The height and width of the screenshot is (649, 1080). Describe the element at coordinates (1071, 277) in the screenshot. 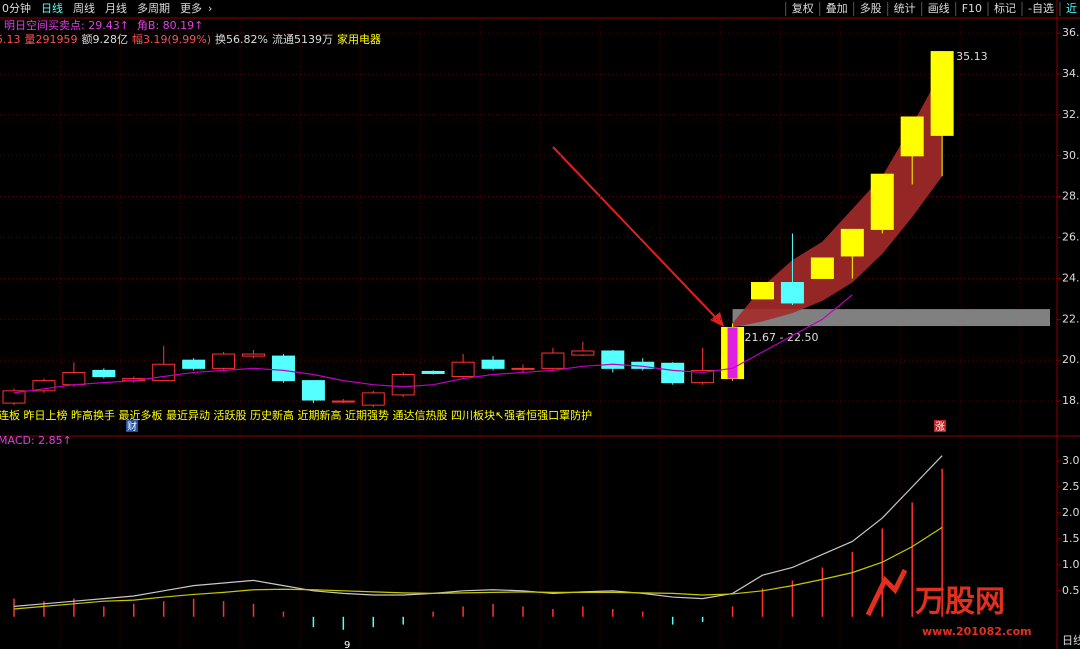

I see `y-tick-label: 24.0` at that location.